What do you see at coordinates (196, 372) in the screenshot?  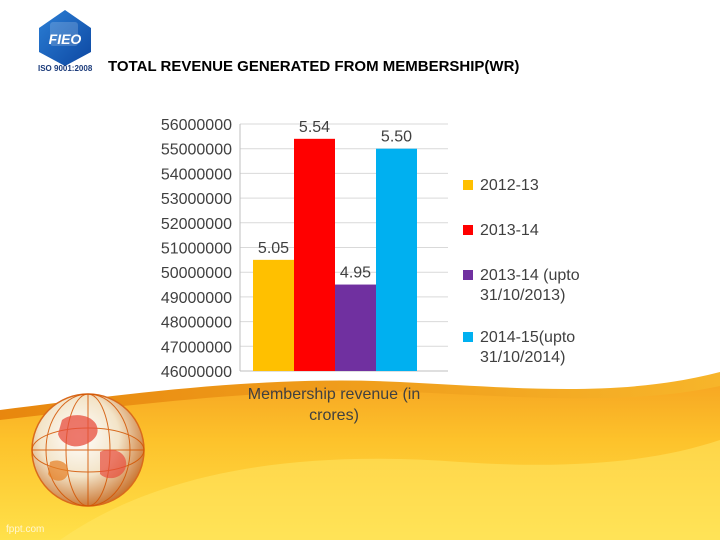 I see `y-tick-label: 46000000` at bounding box center [196, 372].